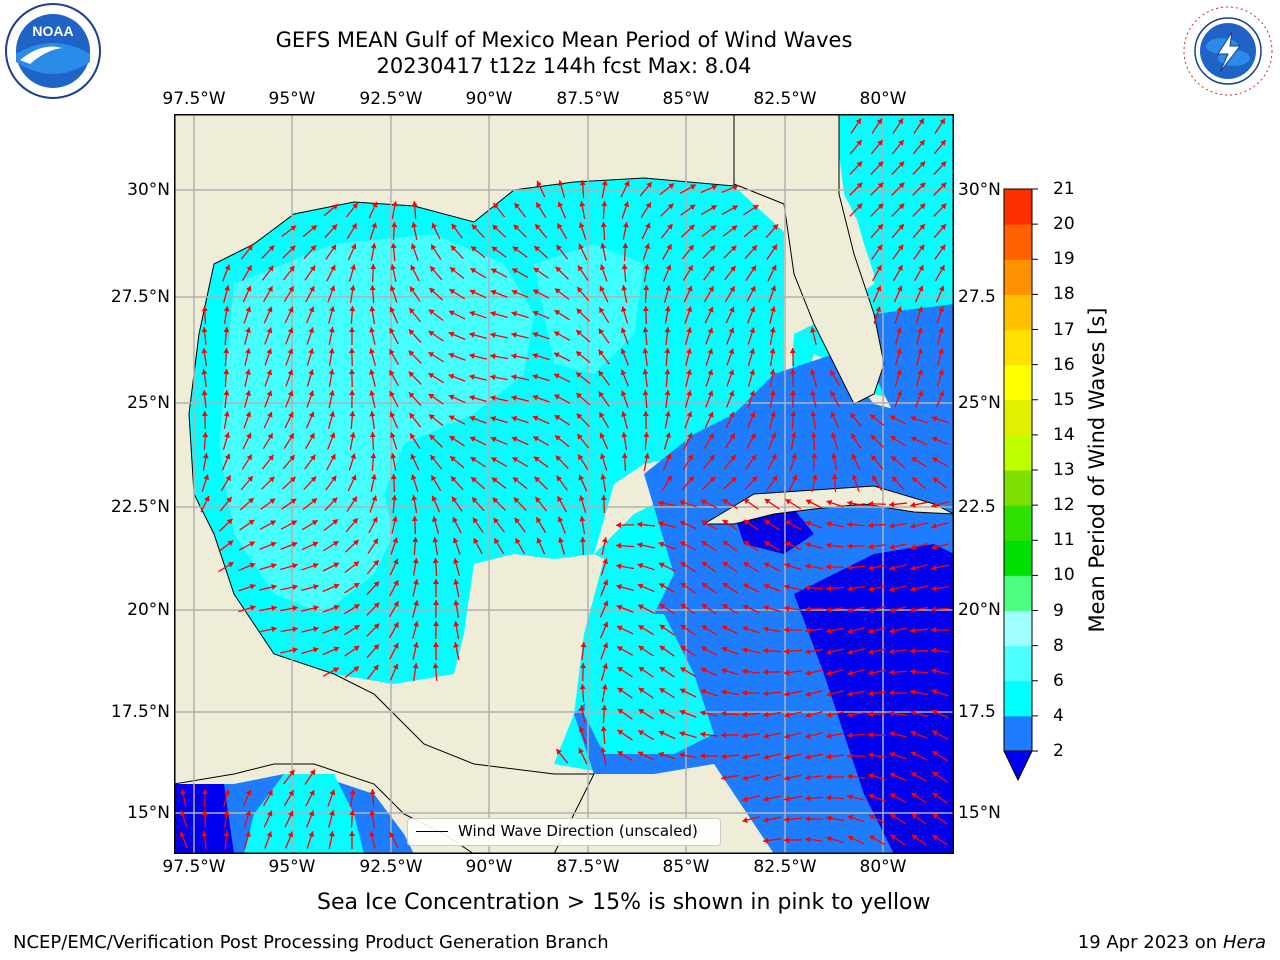 The width and height of the screenshot is (1280, 960). What do you see at coordinates (564, 832) in the screenshot?
I see `map-legend: Wind Wave Direction (unscaled)` at bounding box center [564, 832].